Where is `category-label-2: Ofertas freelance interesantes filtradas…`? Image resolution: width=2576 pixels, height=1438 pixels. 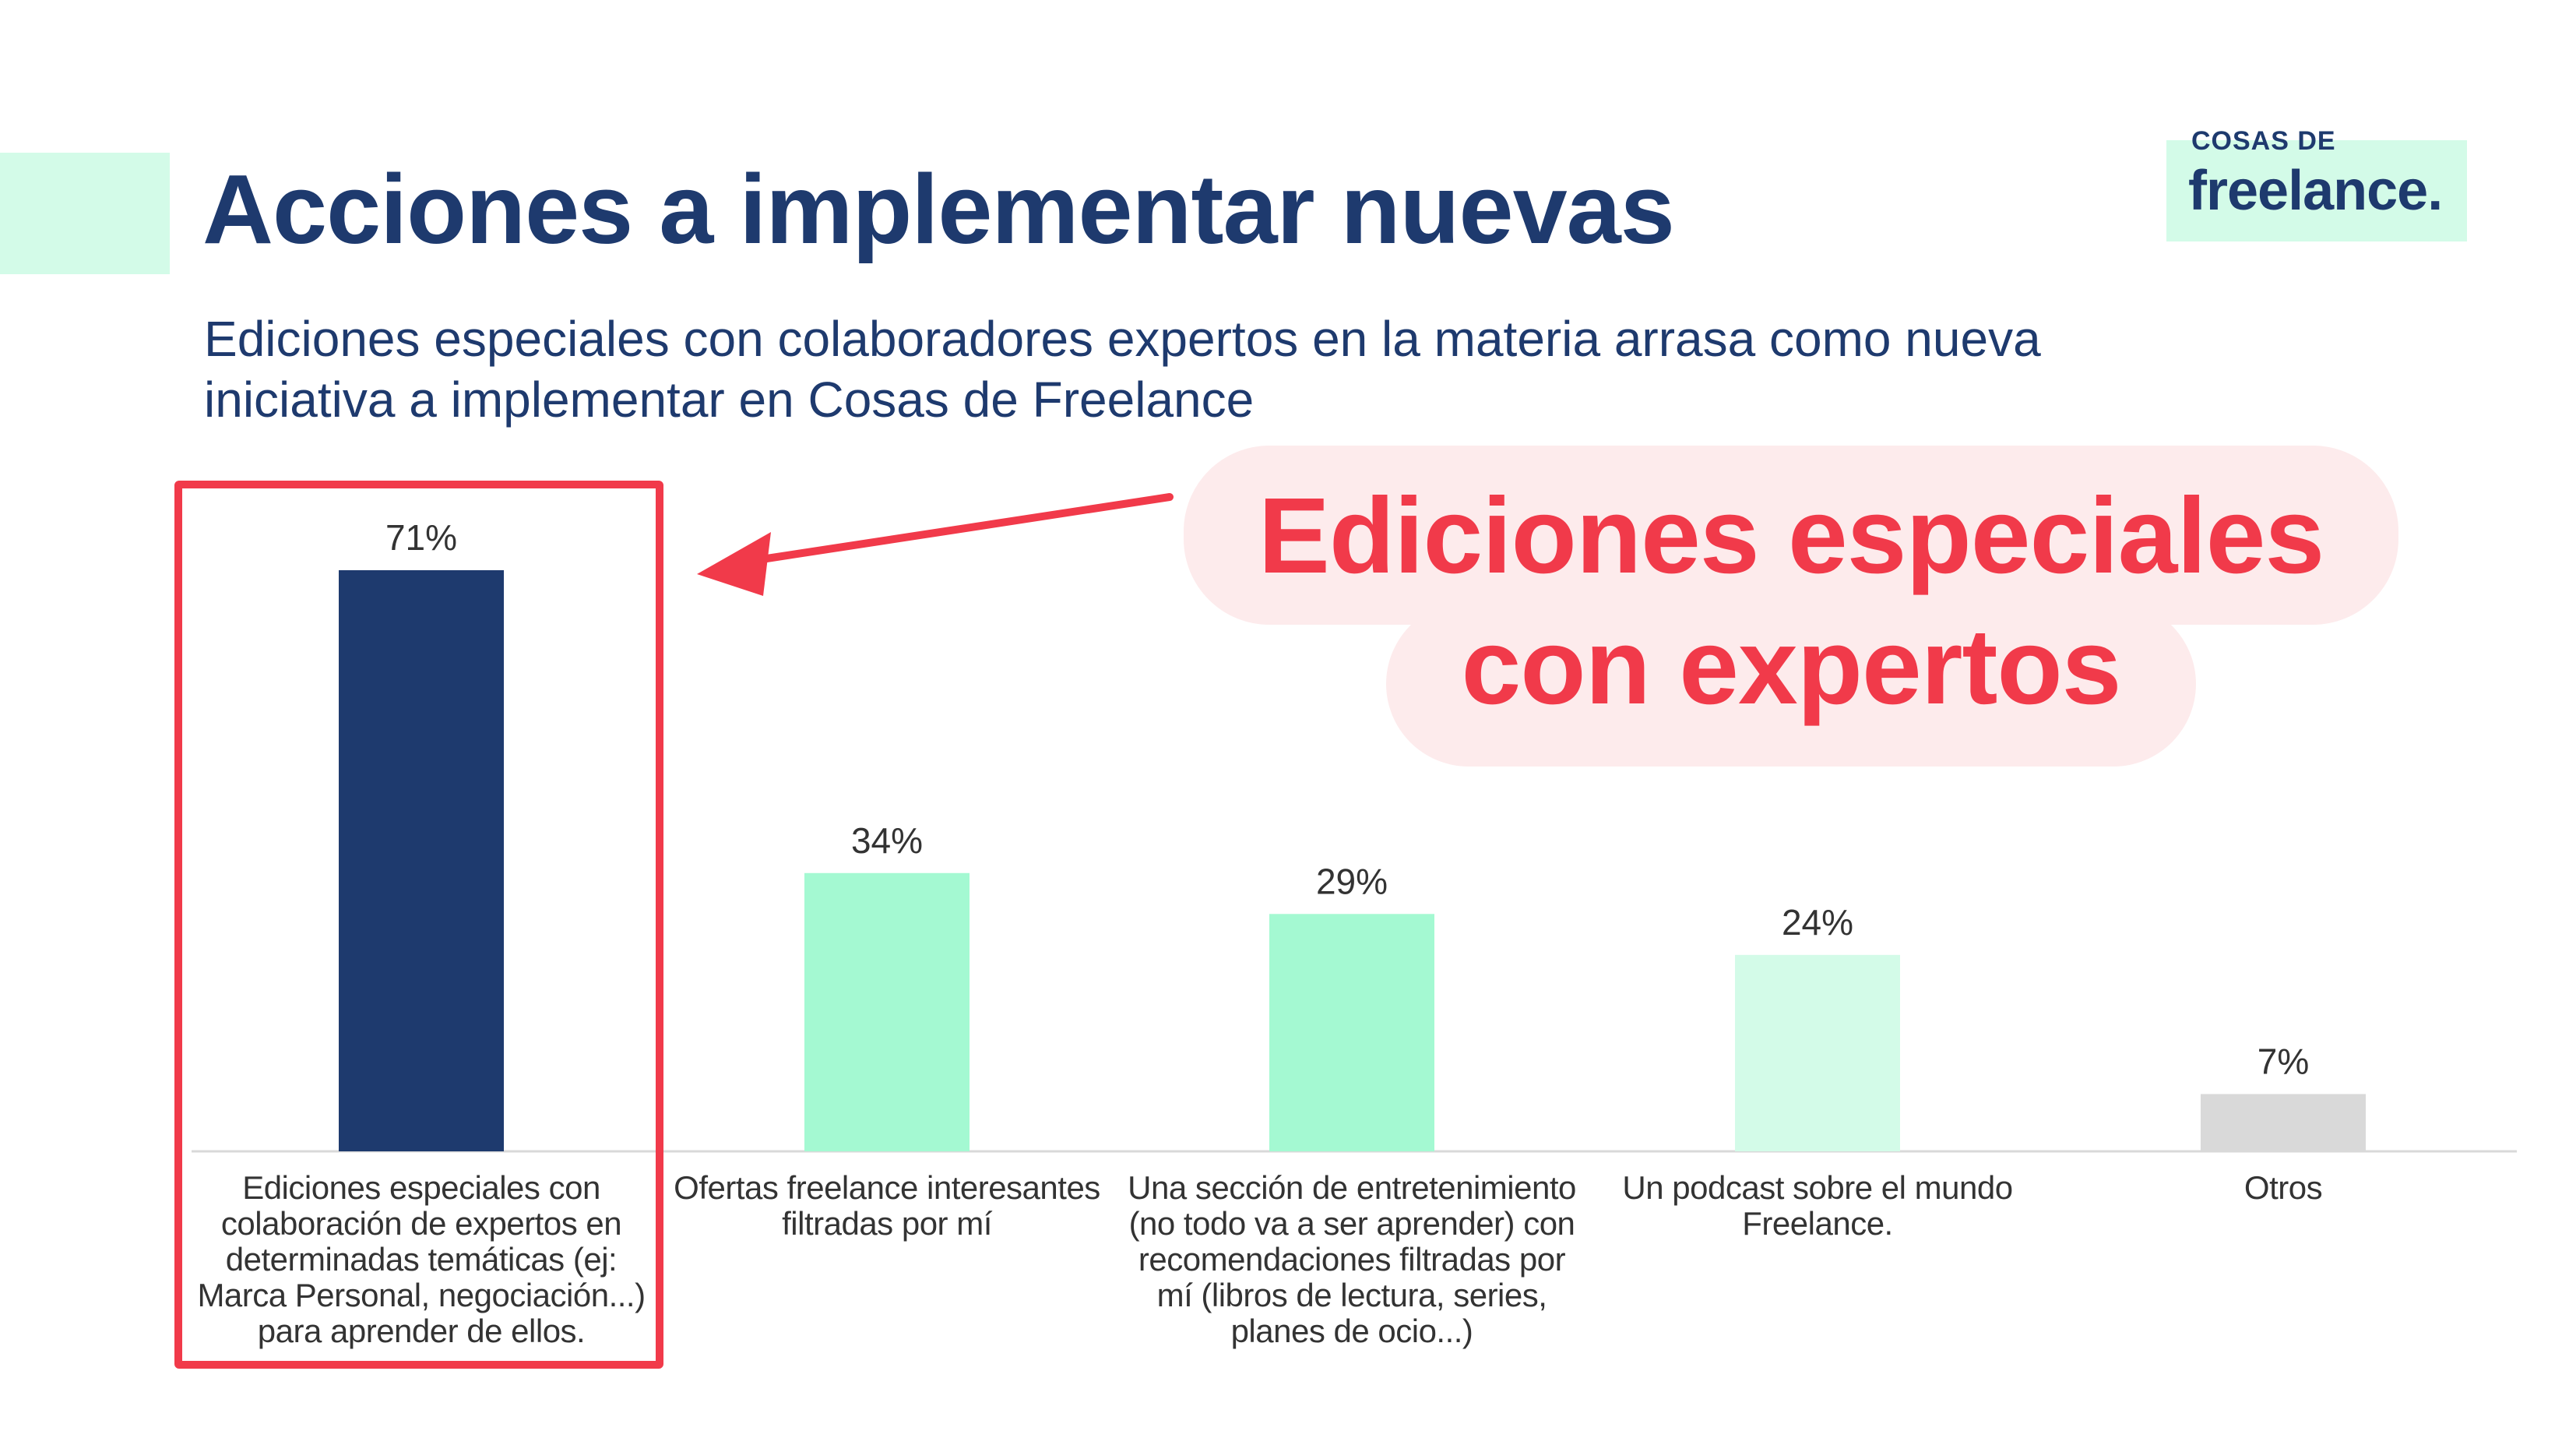 category-label-2: Ofertas freelance interesantes filtradas… is located at coordinates (887, 1205).